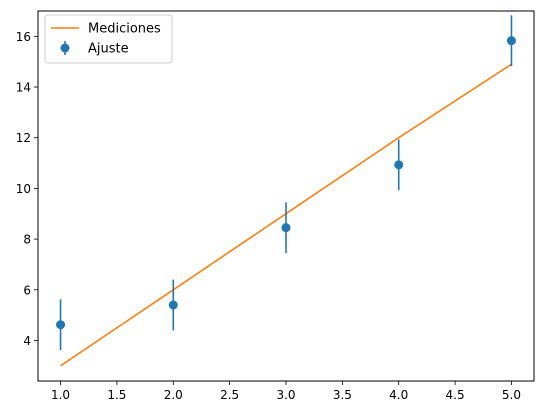  What do you see at coordinates (27, 240) in the screenshot?
I see `y-tick-label: 8` at bounding box center [27, 240].